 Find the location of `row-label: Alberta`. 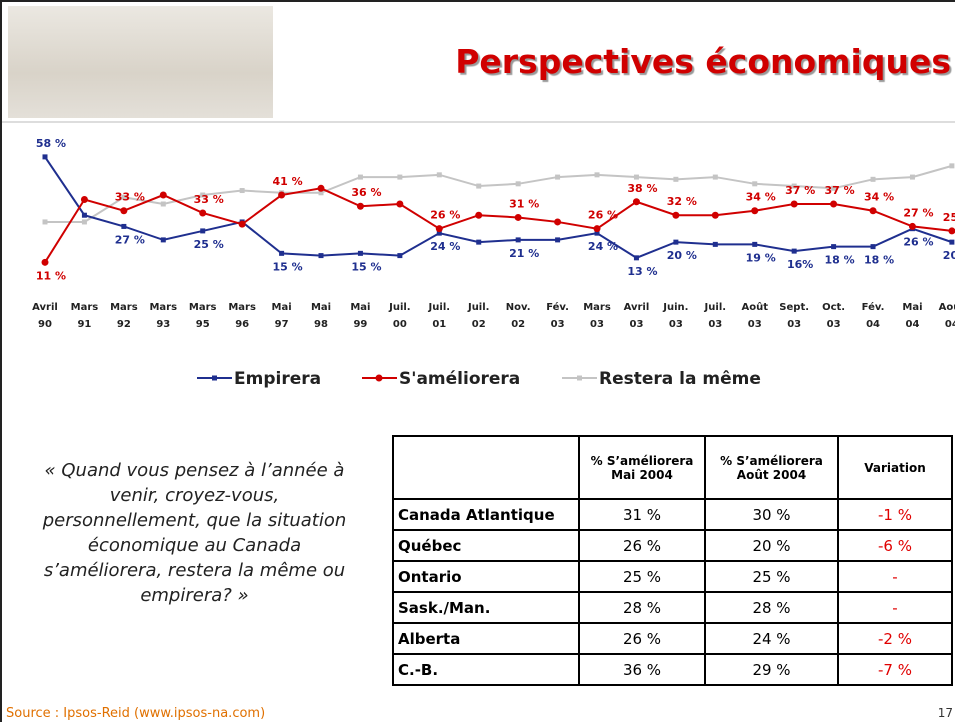

row-label: Alberta is located at coordinates (486, 638).